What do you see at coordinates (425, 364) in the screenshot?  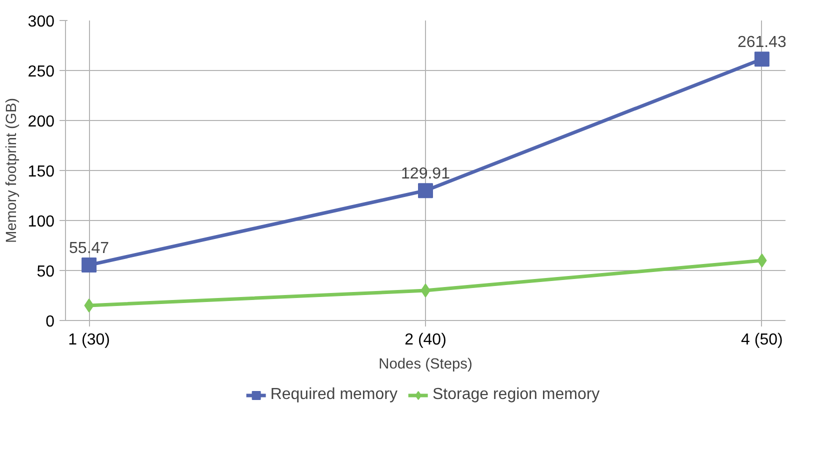 I see `x-axis-title: Nodes (Steps)` at bounding box center [425, 364].